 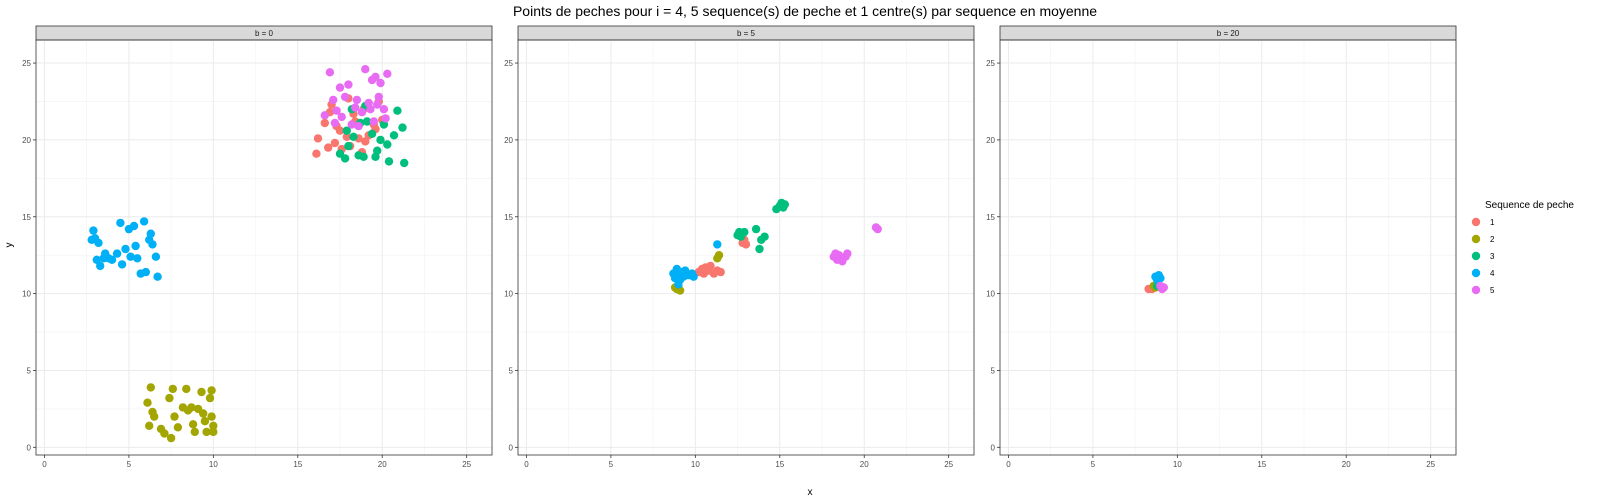 What do you see at coordinates (695, 464) in the screenshot?
I see `x-tick-label: 10` at bounding box center [695, 464].